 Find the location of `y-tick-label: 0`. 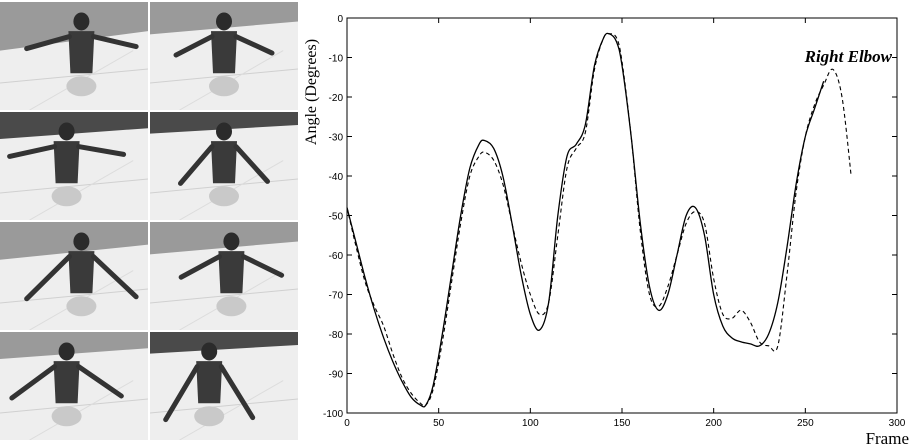

y-tick-label: 0 is located at coordinates (340, 19).